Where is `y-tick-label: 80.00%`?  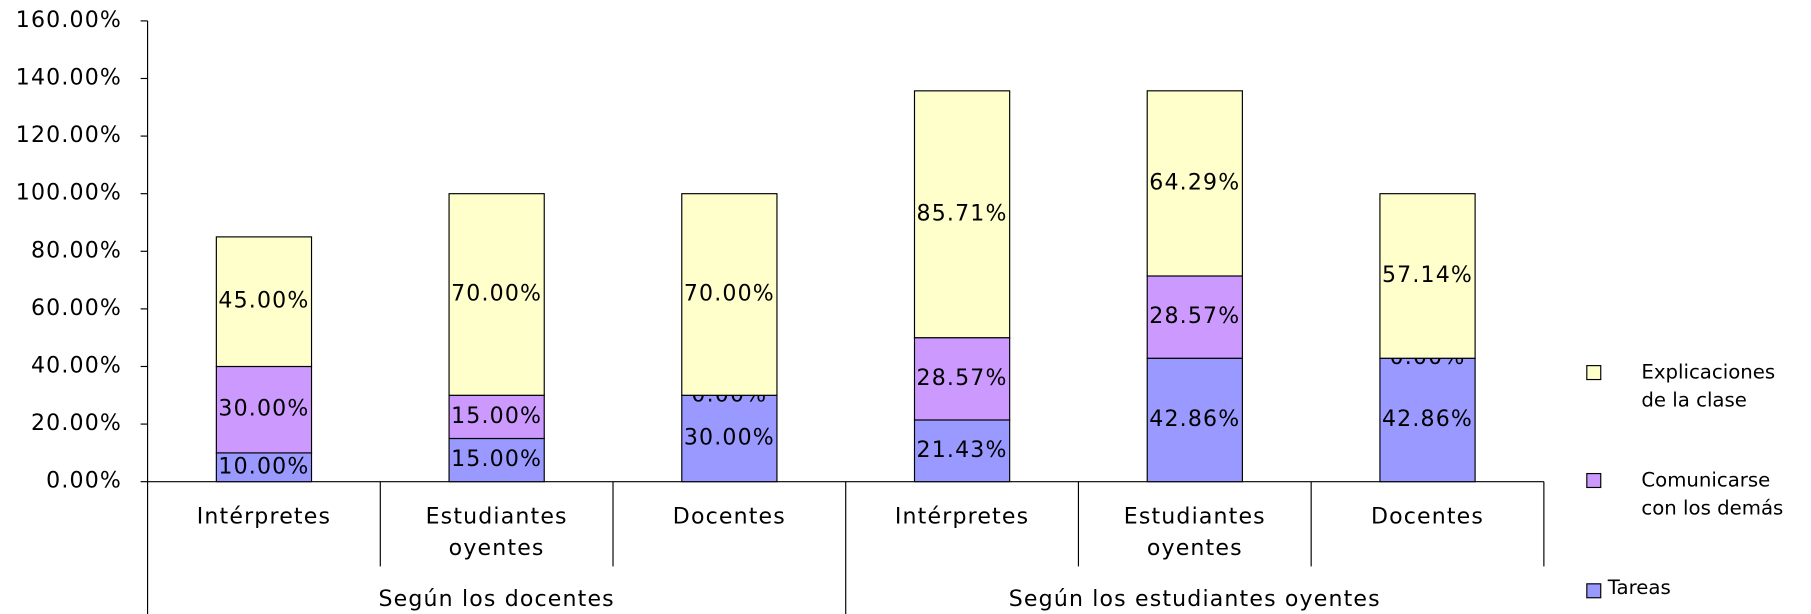
y-tick-label: 80.00% is located at coordinates (76, 250).